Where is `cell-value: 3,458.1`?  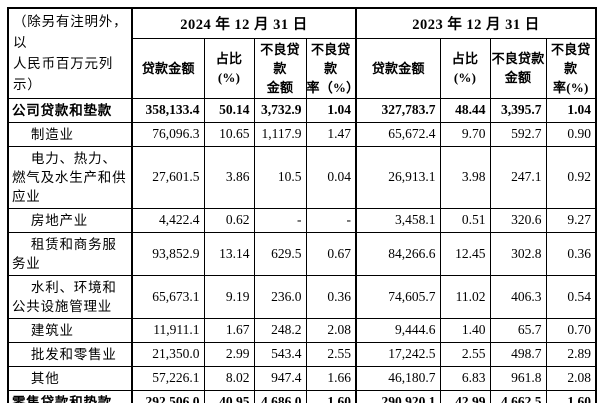 cell-value: 3,458.1 is located at coordinates (398, 220).